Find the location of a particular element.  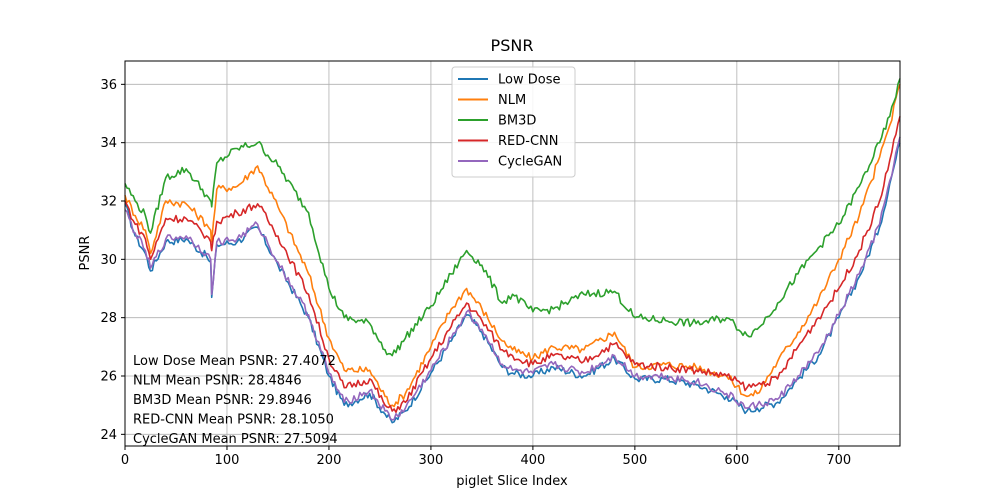

x-tick-label: 500 is located at coordinates (634, 460).